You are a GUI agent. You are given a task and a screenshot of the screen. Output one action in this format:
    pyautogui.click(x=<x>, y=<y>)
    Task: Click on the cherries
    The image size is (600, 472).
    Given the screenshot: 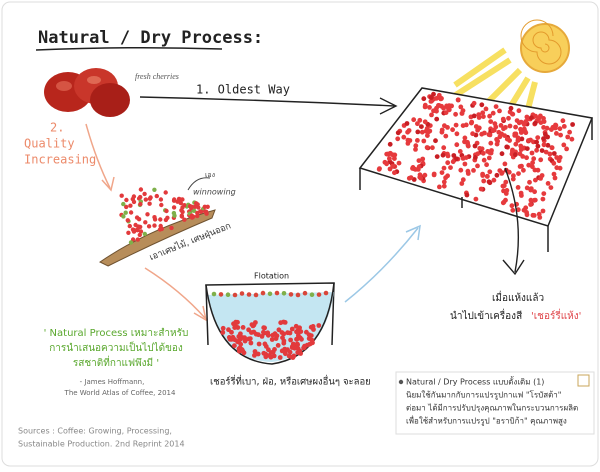 What is the action you would take?
    pyautogui.click(x=87, y=92)
    